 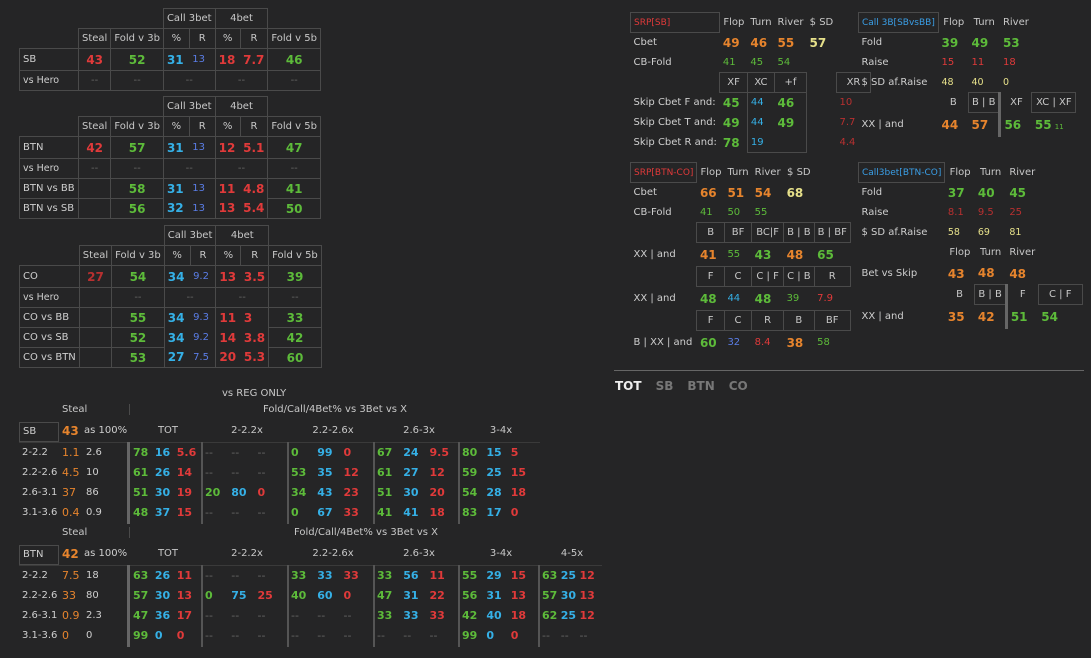 I want to click on col-xf: XF, so click(x=1015, y=102).